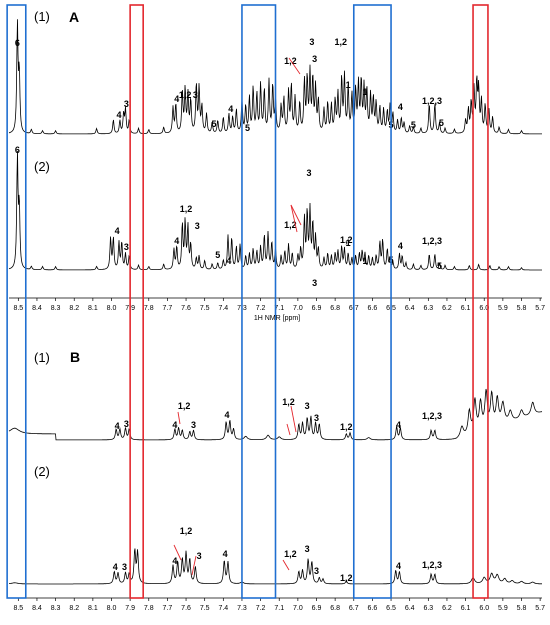 The image size is (550, 625). I want to click on x-axis-b-tick-label: 7.3, so click(242, 608).